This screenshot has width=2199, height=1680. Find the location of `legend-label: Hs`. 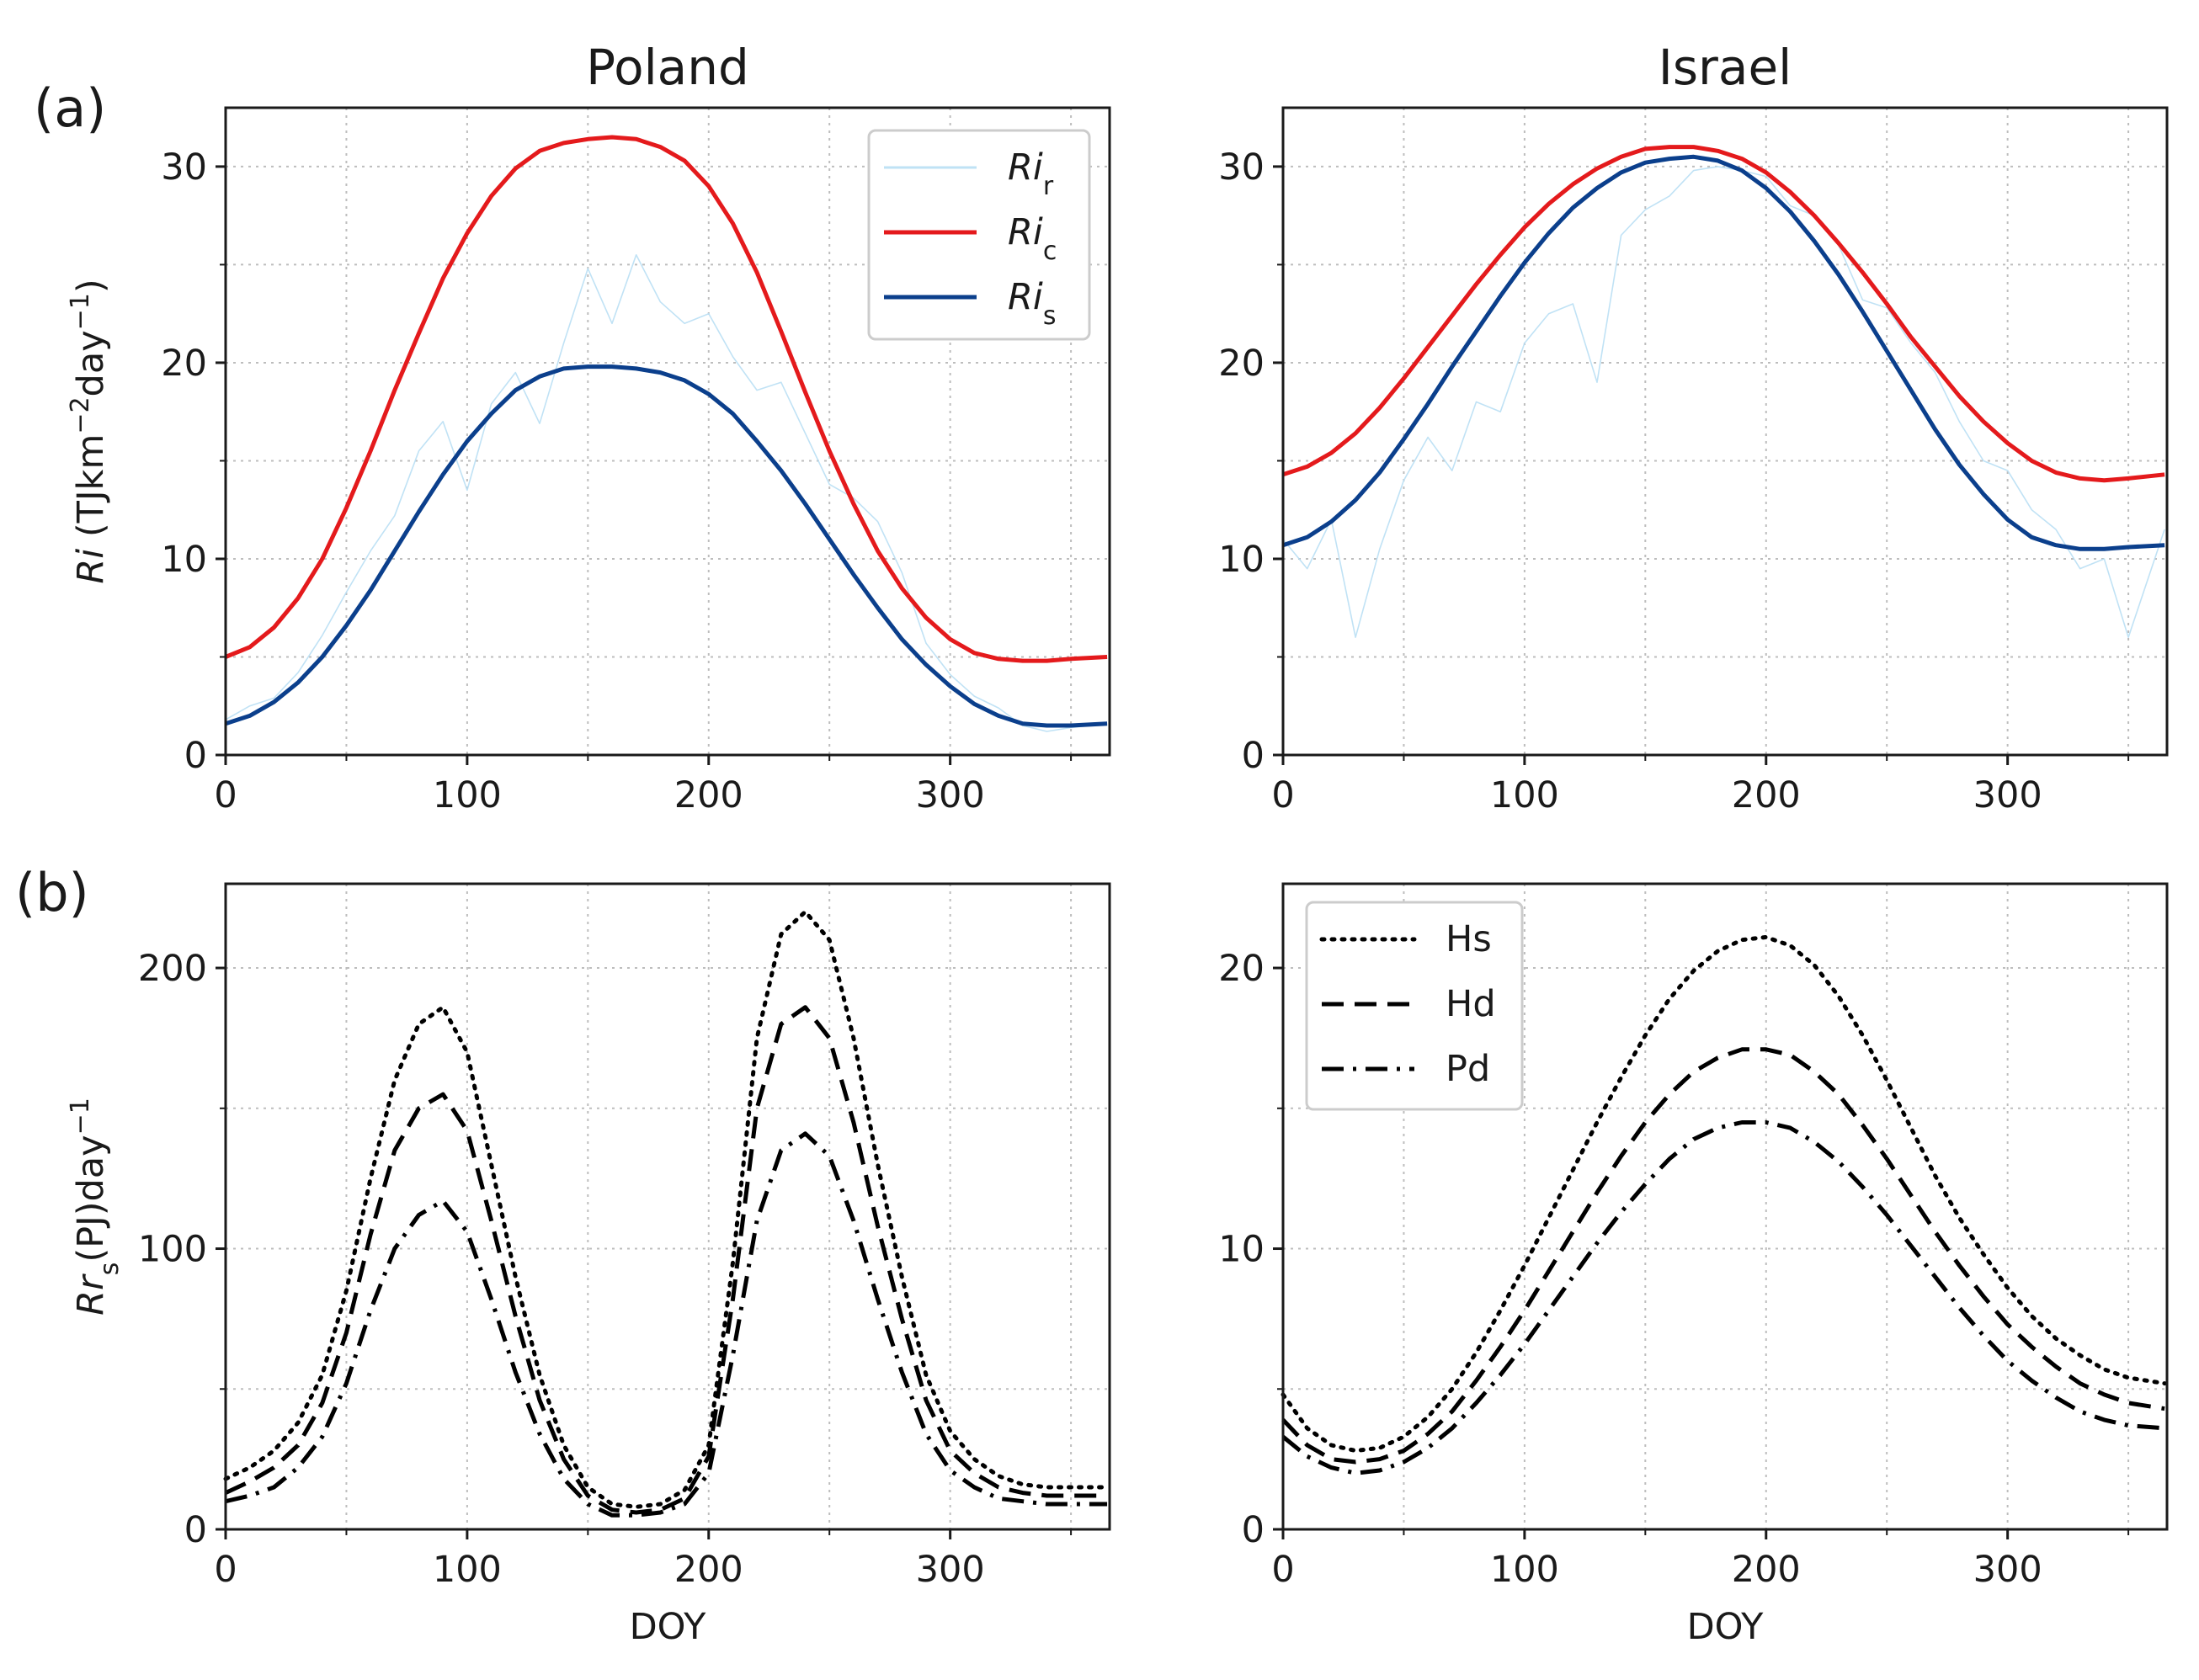

legend-label: Hs is located at coordinates (1469, 939).